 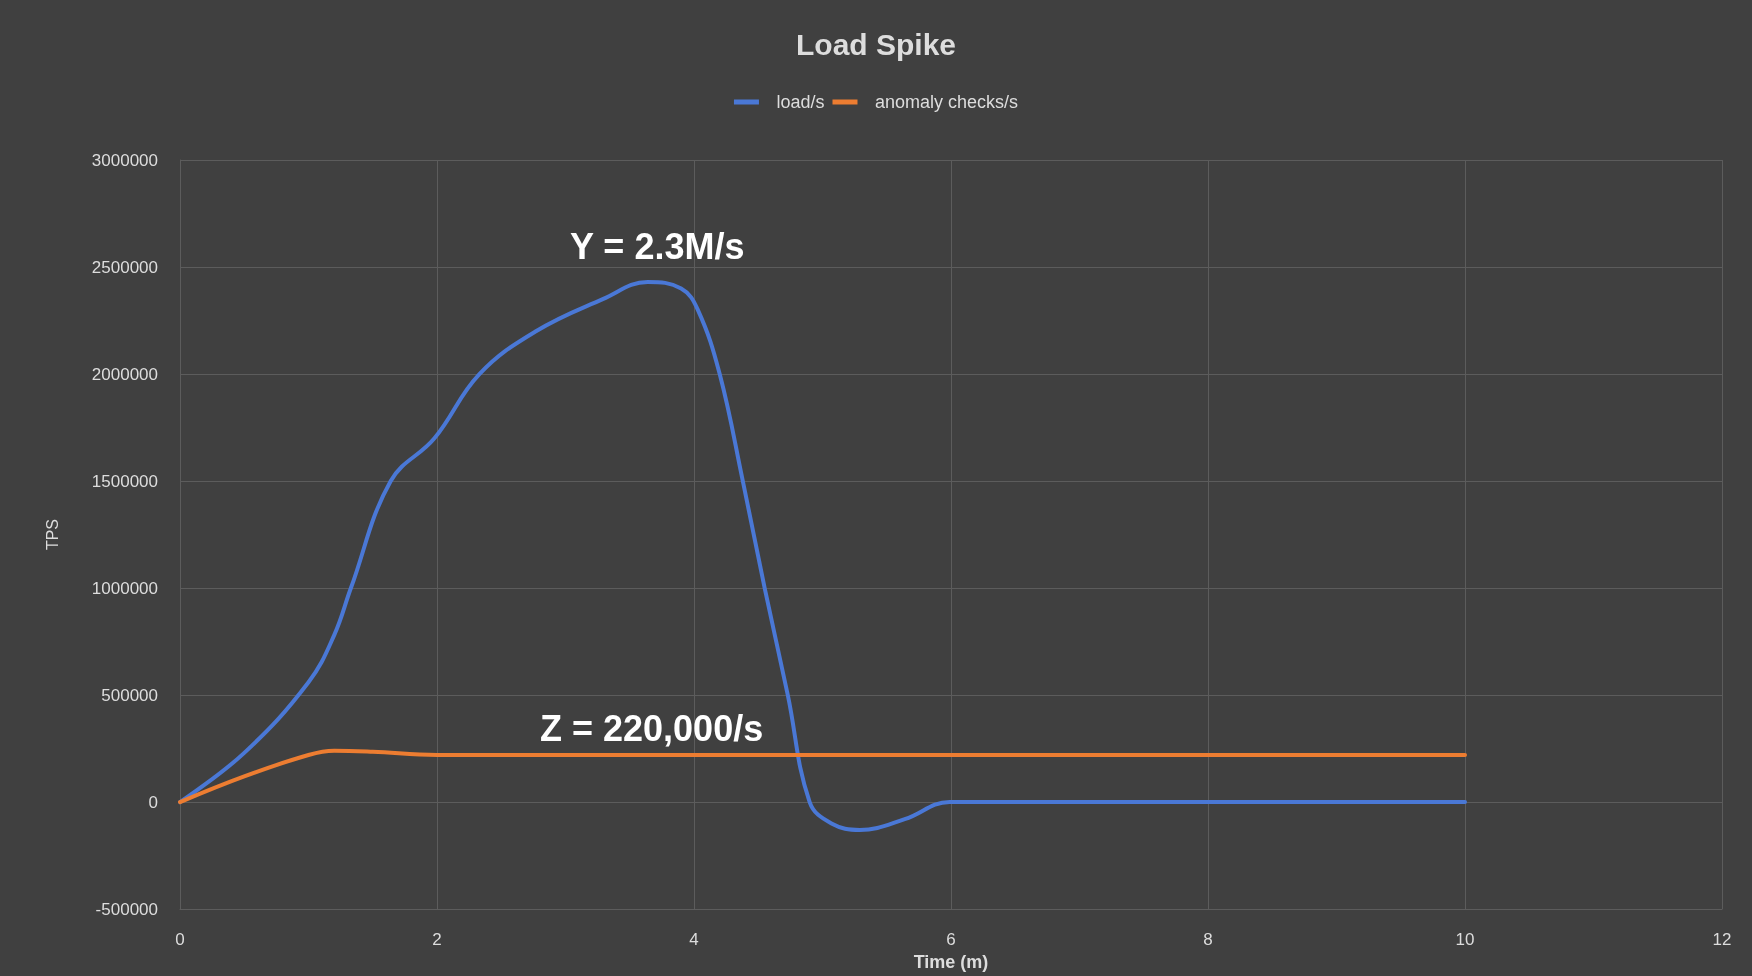 What do you see at coordinates (129, 695) in the screenshot?
I see `y-tick-label: 500000` at bounding box center [129, 695].